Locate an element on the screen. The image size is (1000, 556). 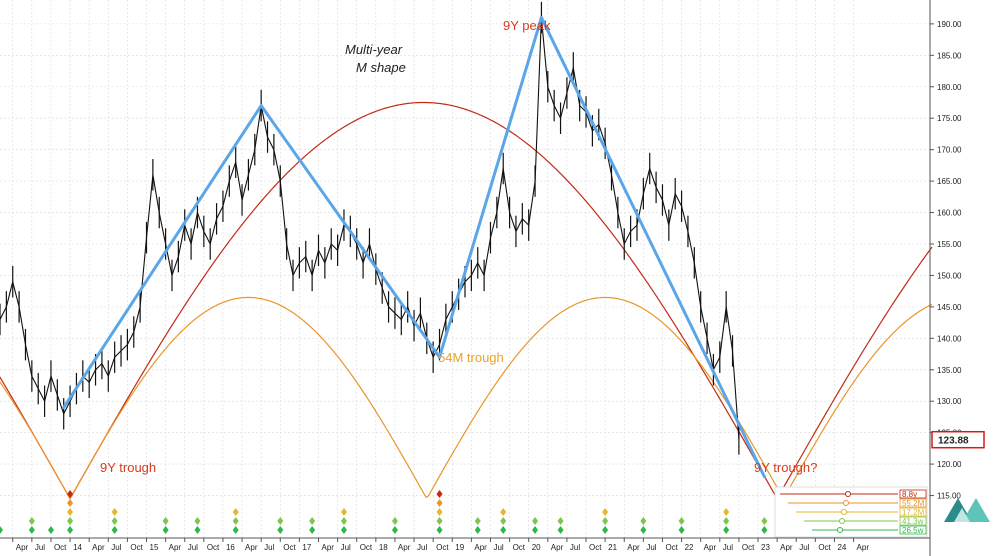
x-tick-label: 24 is located at coordinates (841, 547).